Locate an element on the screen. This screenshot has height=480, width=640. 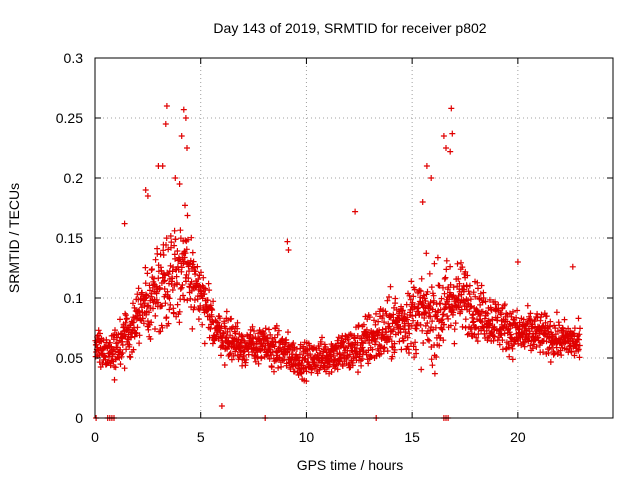
x-tick-label: 20 is located at coordinates (518, 437).